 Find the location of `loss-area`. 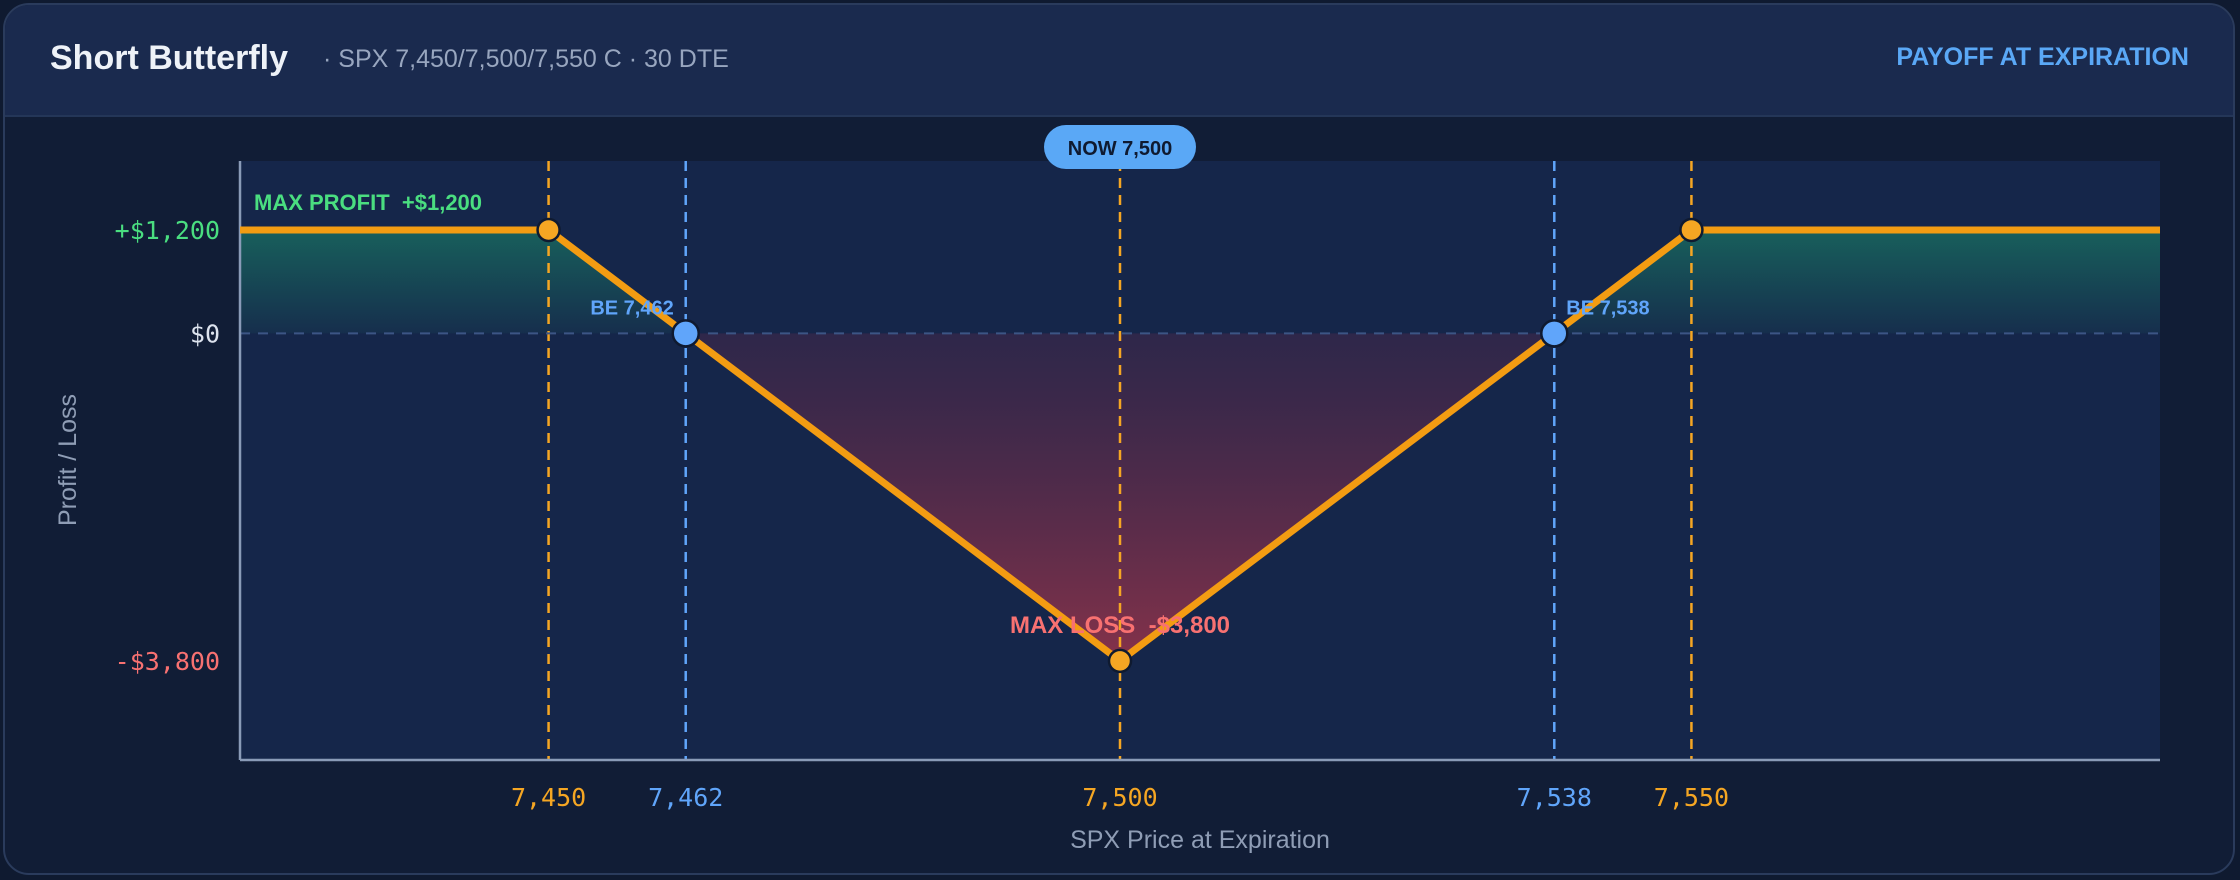

loss-area is located at coordinates (1120, 497).